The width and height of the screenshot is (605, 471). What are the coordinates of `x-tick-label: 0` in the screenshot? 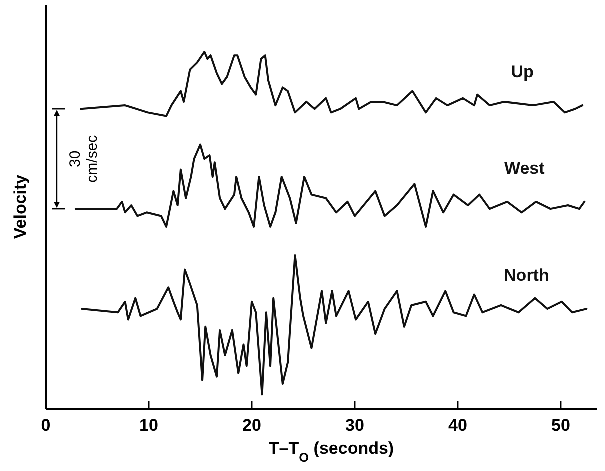 It's located at (46, 425).